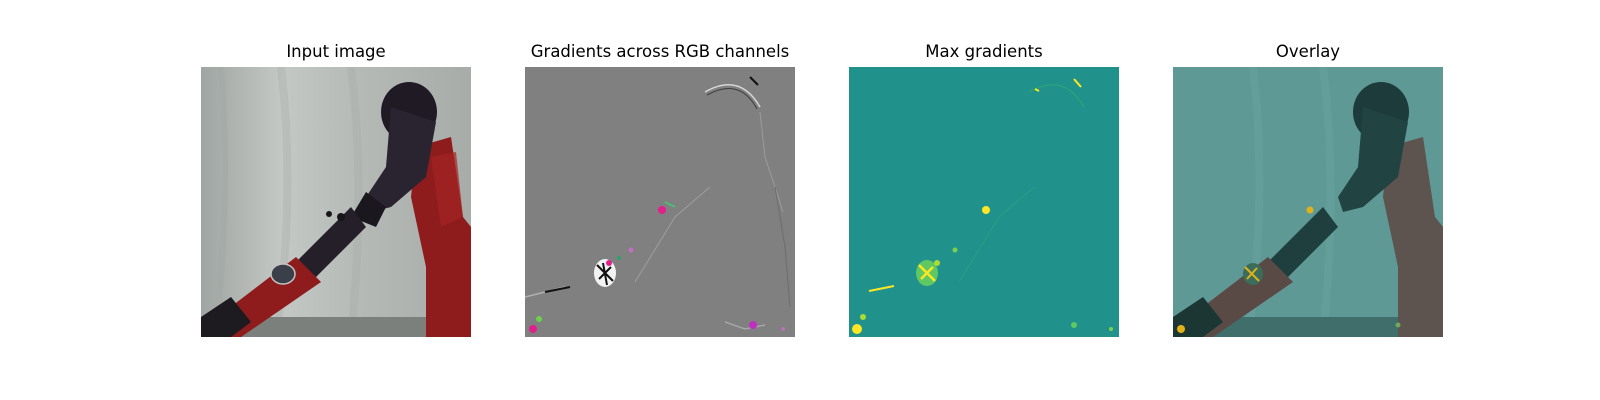 The image size is (1600, 400). Describe the element at coordinates (984, 51) in the screenshot. I see `panel-title: Max gradients` at that location.